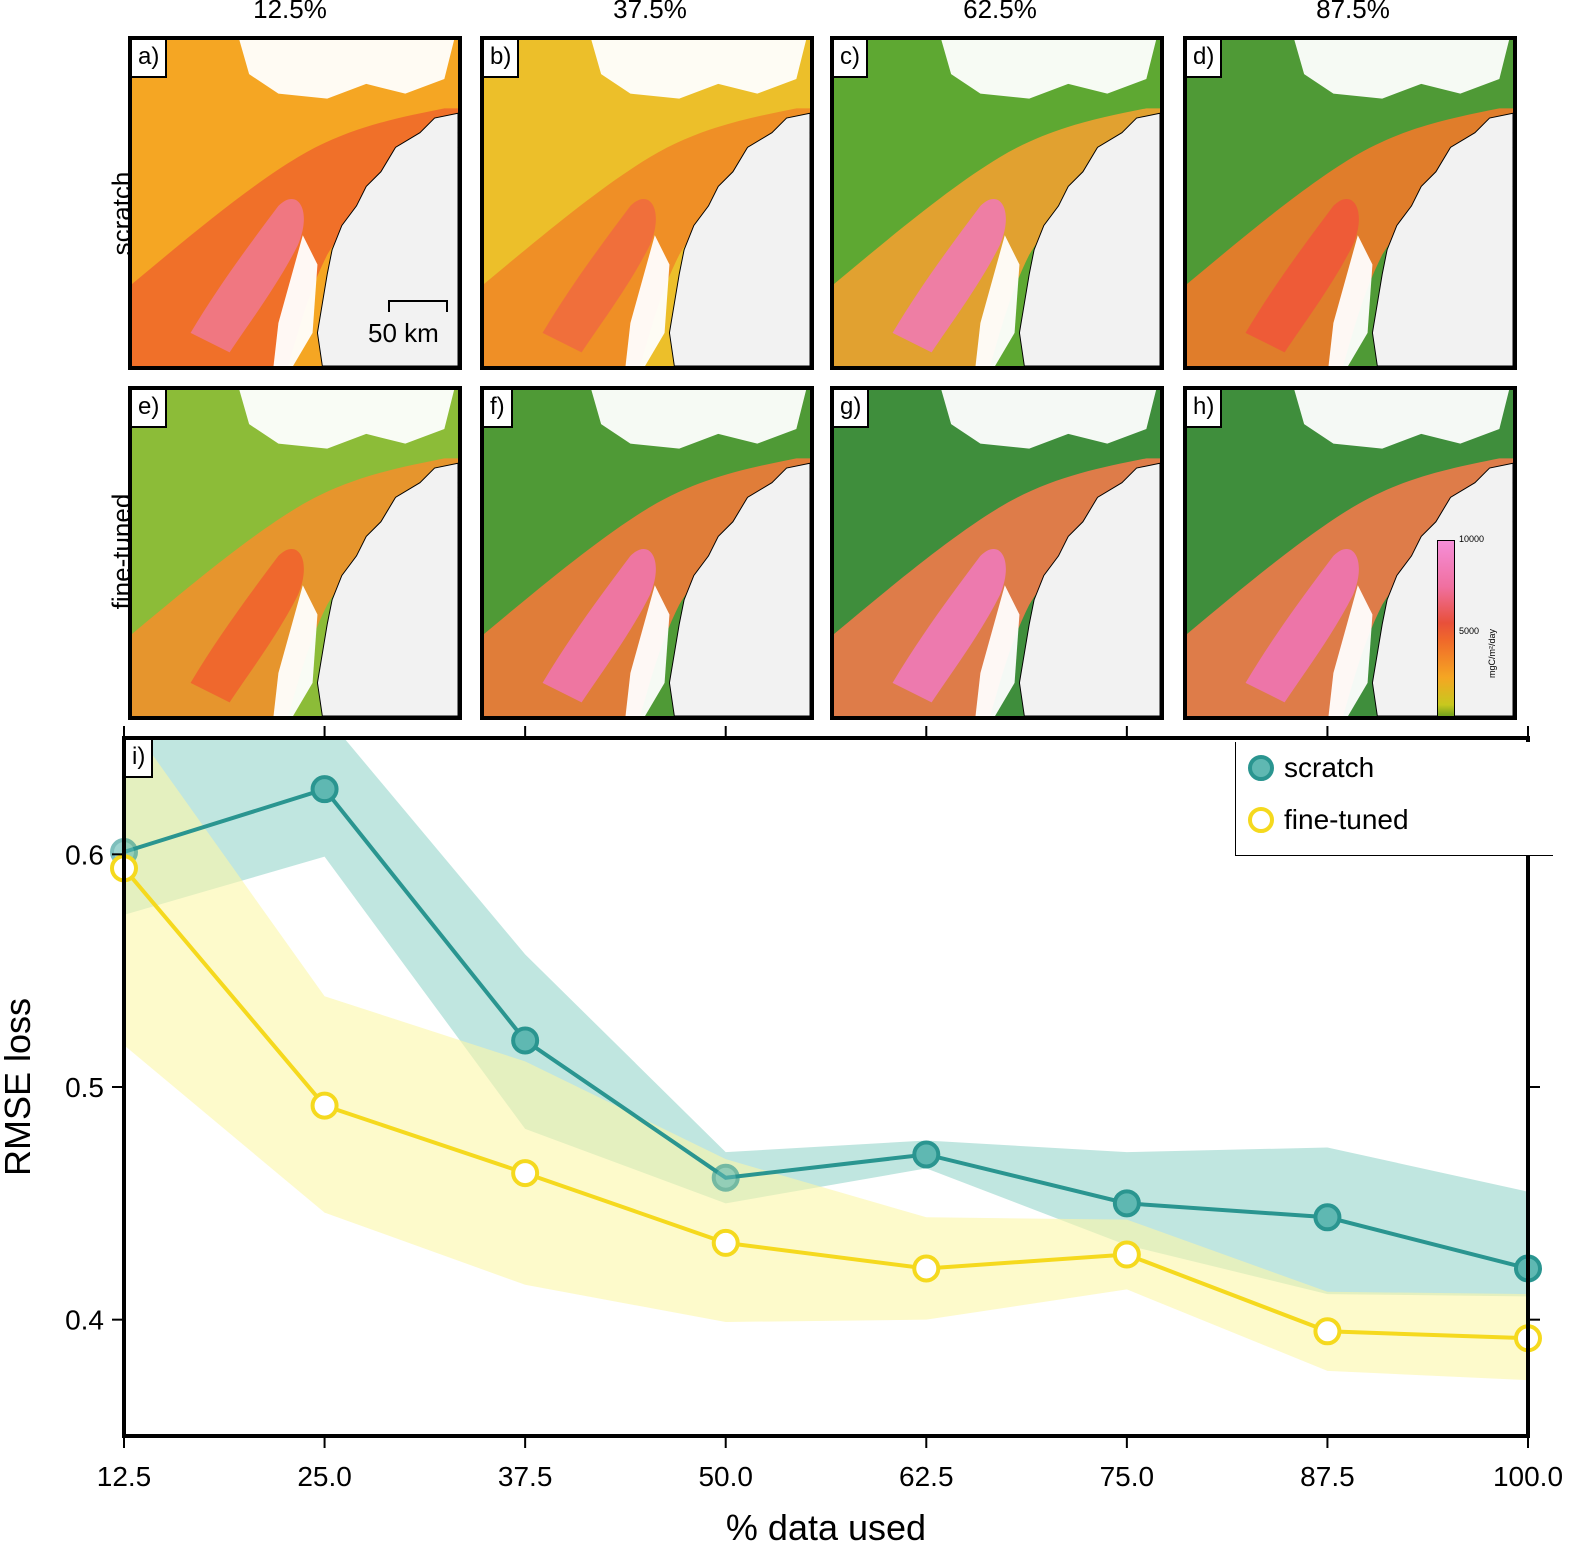 The width and height of the screenshot is (1583, 1557). I want to click on legend-marker-fine-tuned, so click(1261, 820).